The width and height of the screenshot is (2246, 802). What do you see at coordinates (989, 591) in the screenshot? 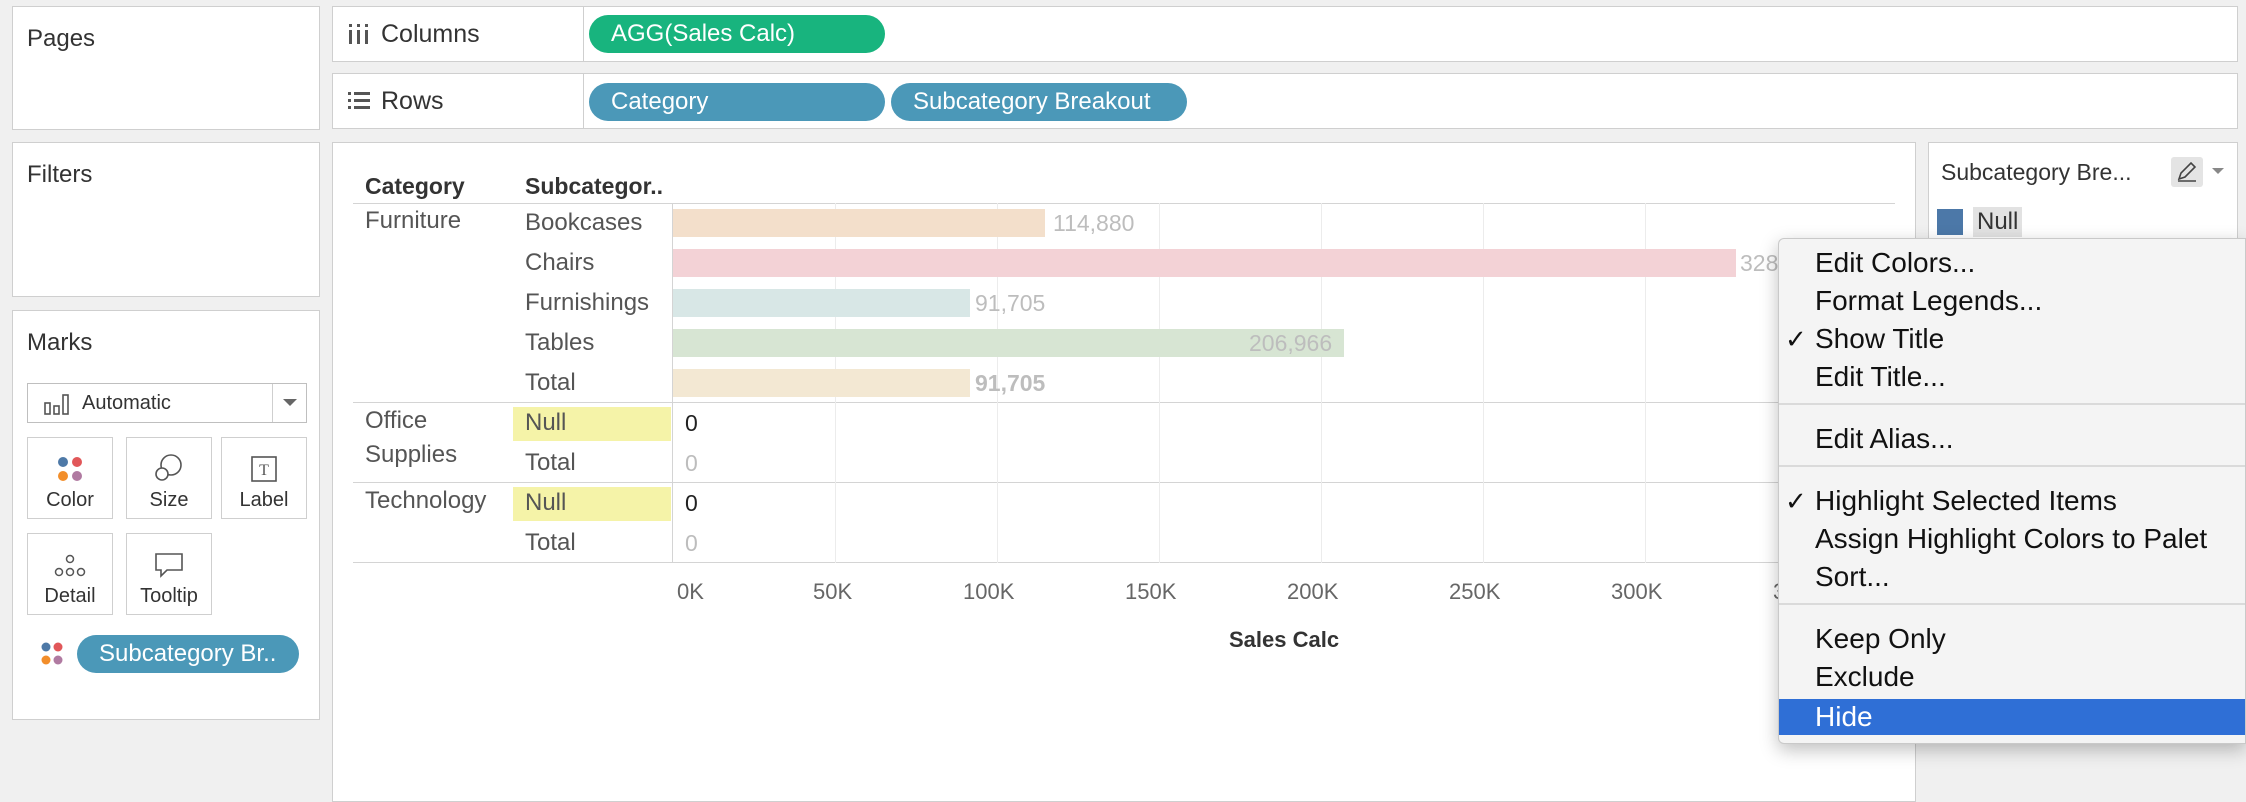
I see `axis-tick-label: 100K` at bounding box center [989, 591].